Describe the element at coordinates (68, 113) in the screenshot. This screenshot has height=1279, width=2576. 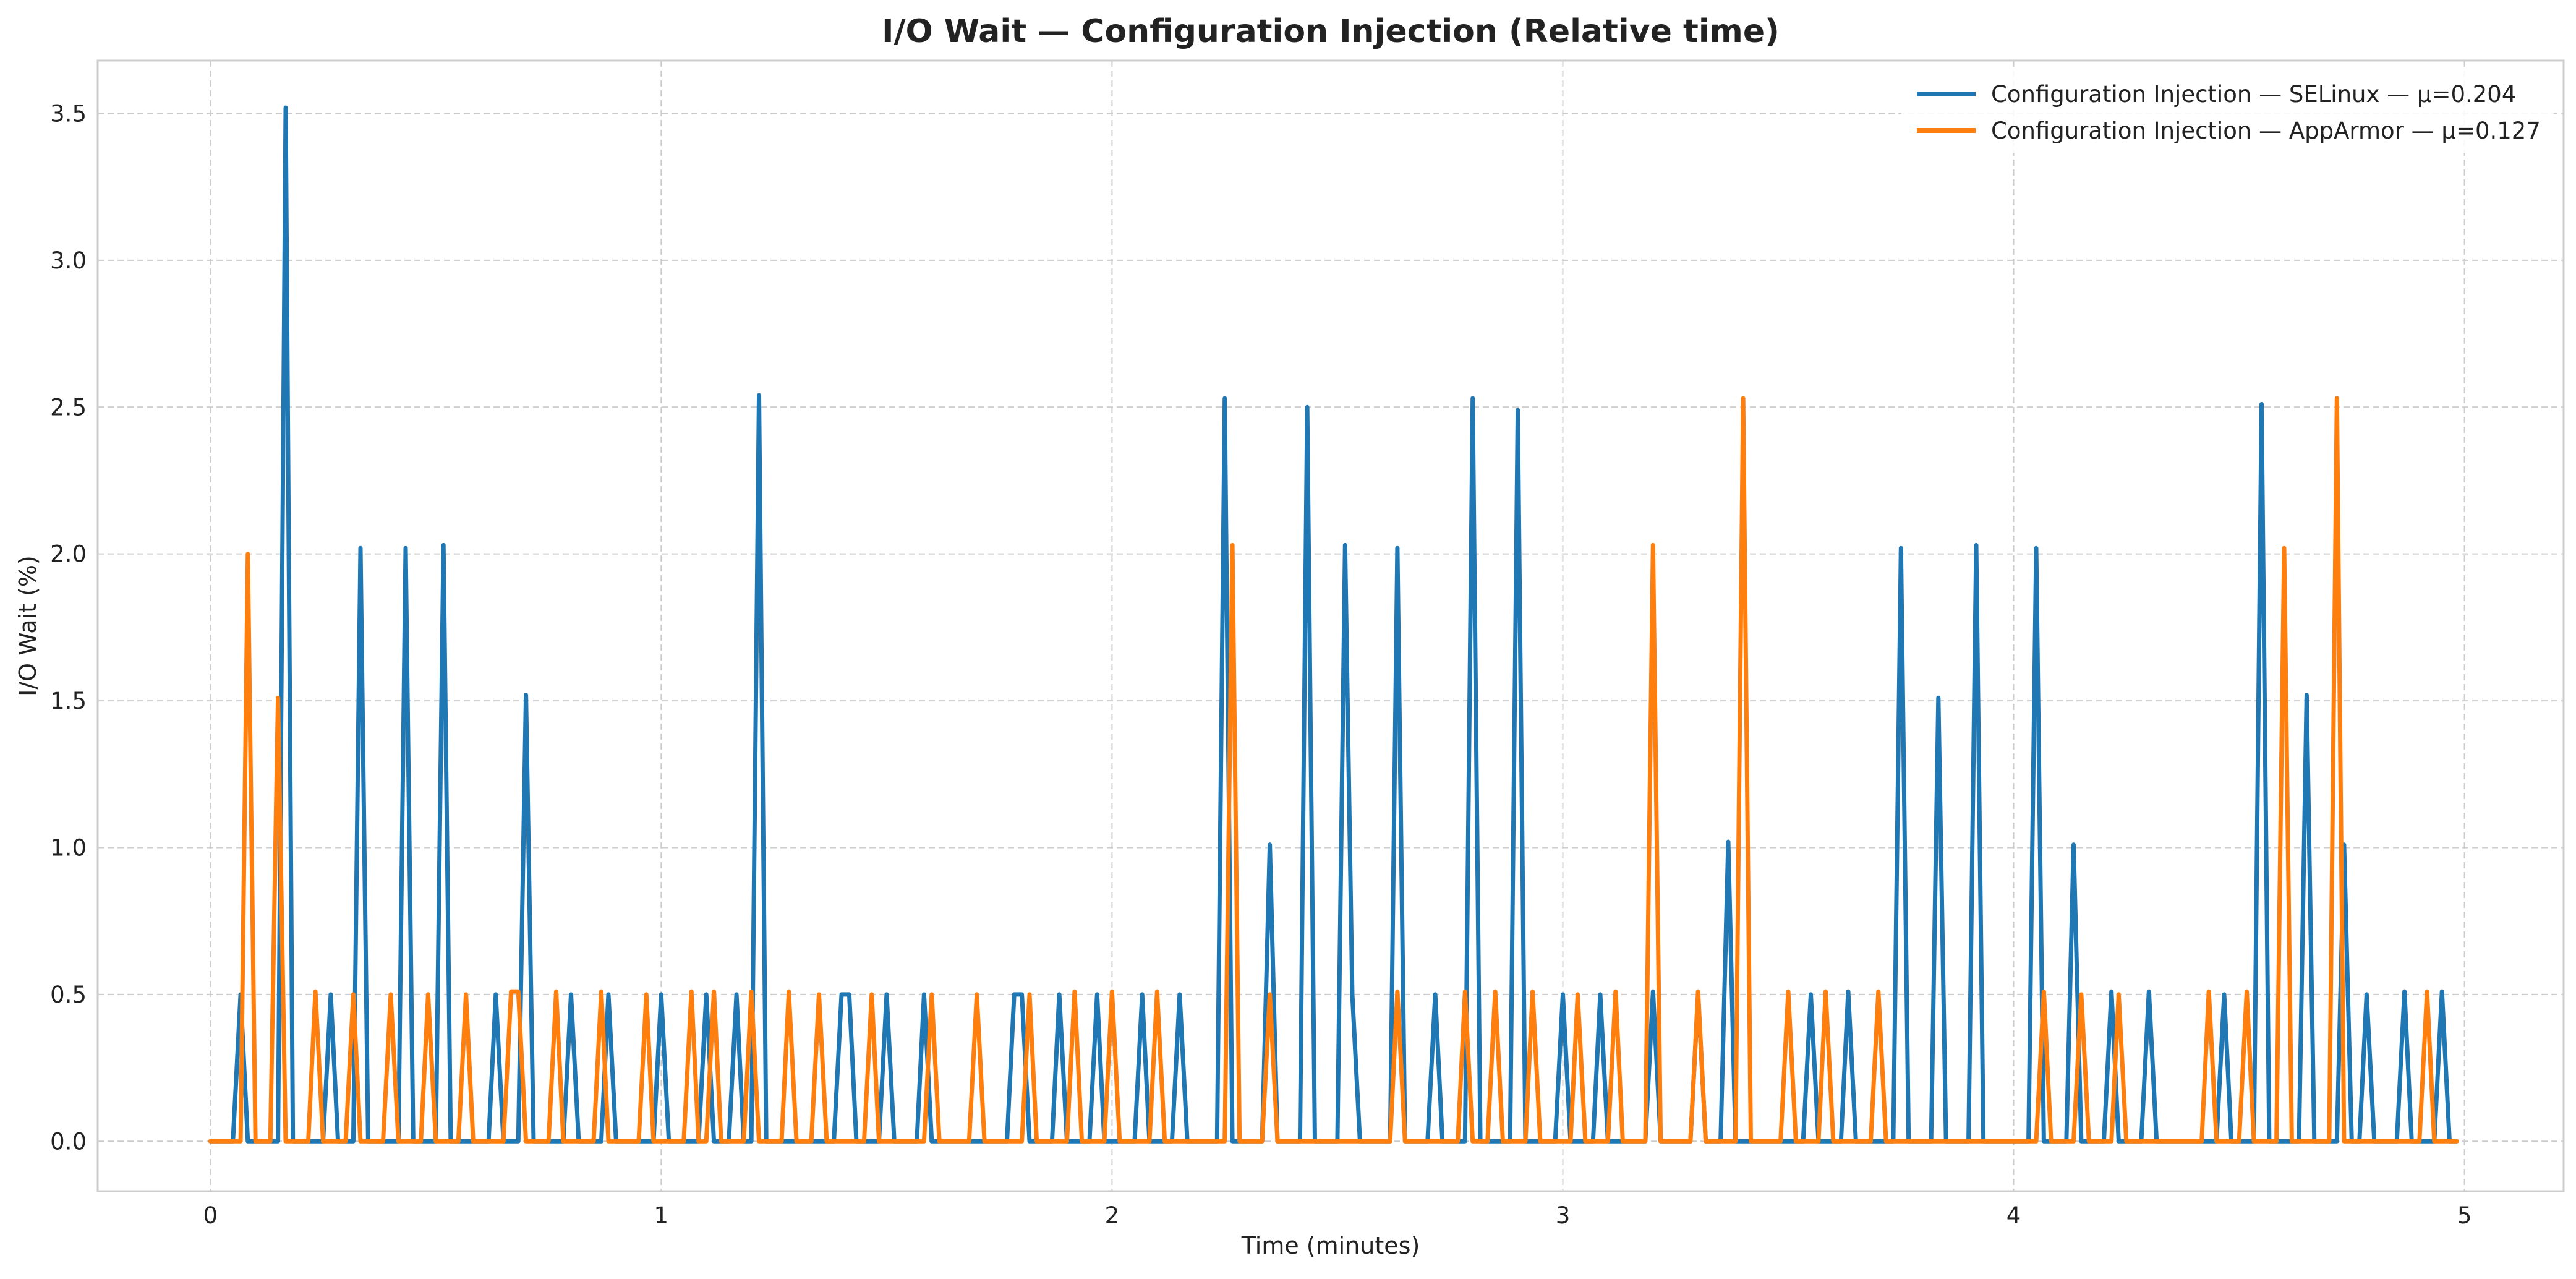
I see `y-tick-label: 3.5` at that location.